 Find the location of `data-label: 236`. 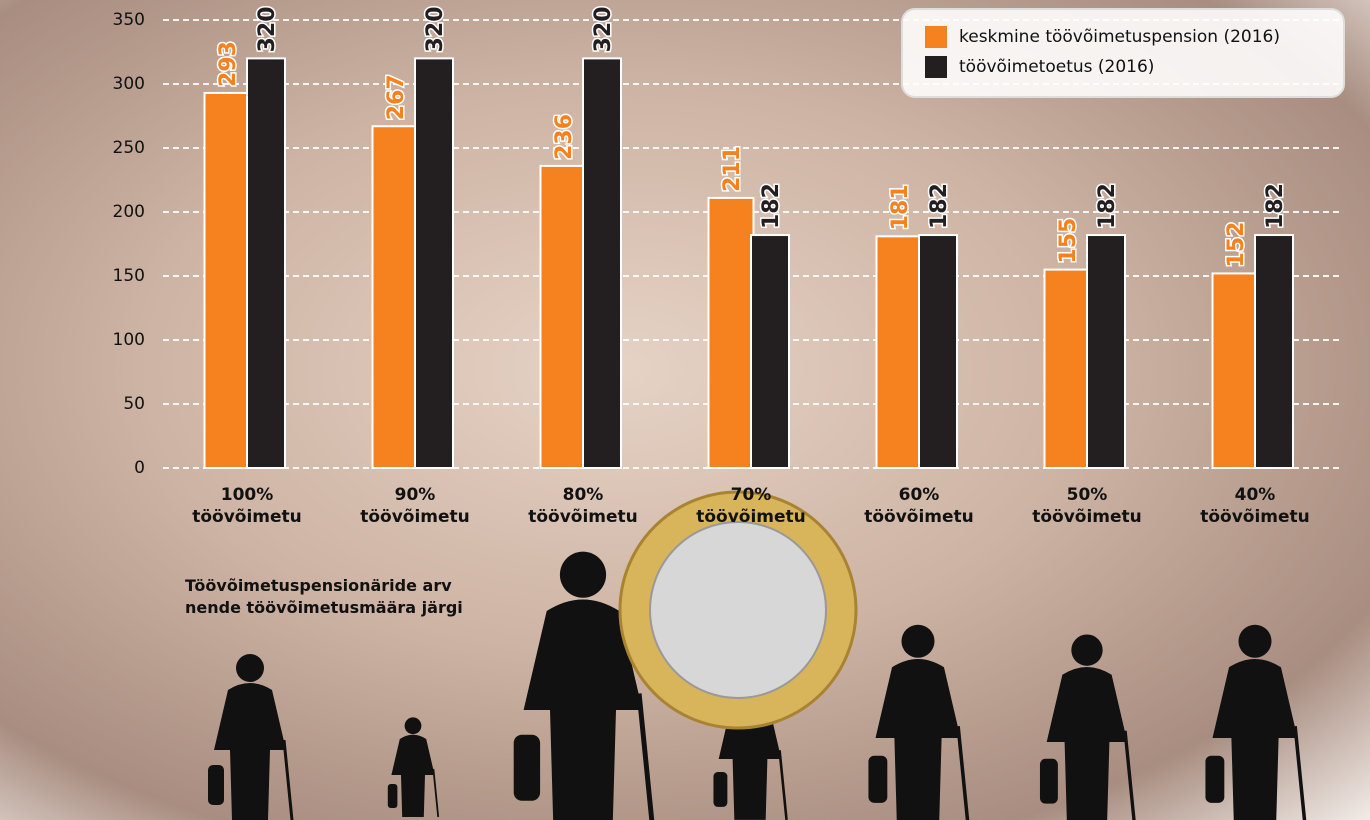

data-label: 236 is located at coordinates (564, 137).